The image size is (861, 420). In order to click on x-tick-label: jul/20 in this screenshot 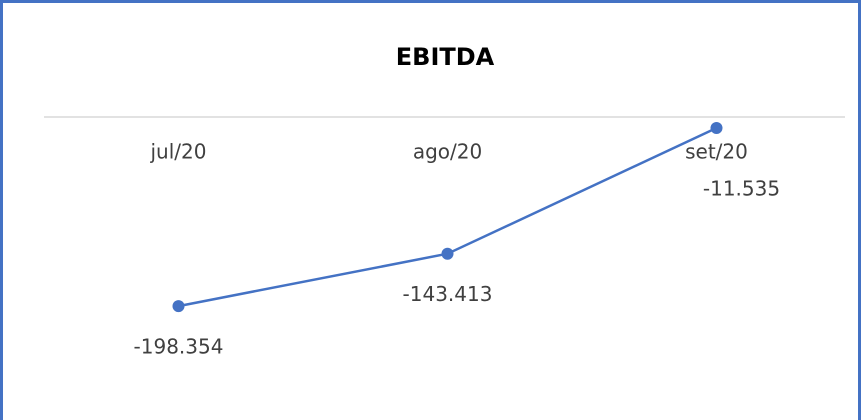, I will do `click(178, 152)`.